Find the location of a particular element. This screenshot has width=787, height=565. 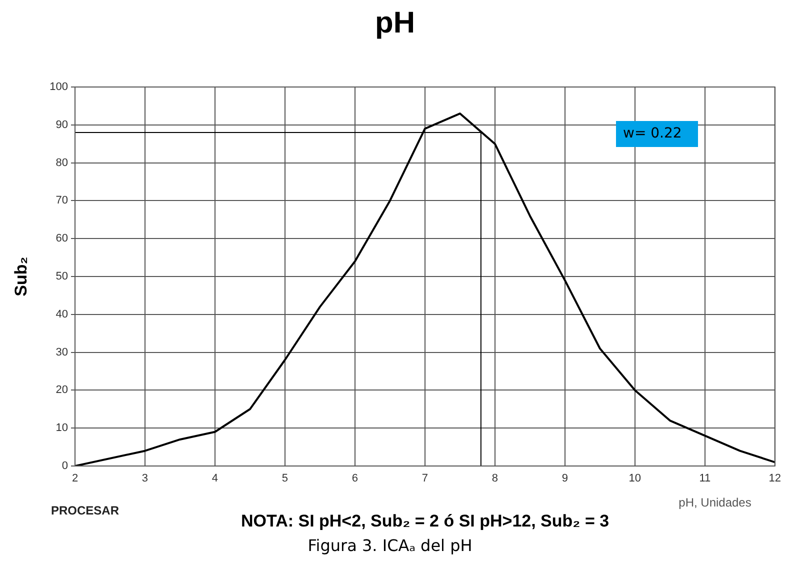

x-tick-label: 3 is located at coordinates (145, 478).